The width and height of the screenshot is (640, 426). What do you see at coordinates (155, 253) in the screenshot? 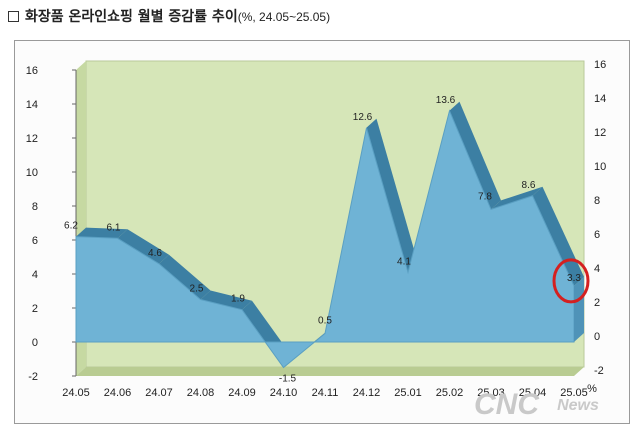
I see `data-label: 4.6` at bounding box center [155, 253].